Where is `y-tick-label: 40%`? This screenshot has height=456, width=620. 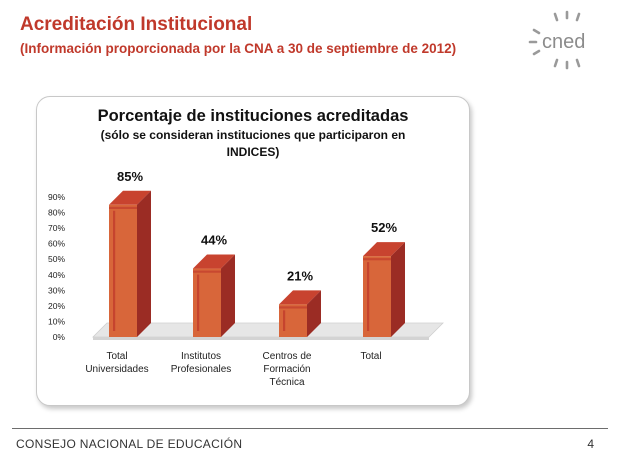
y-tick-label: 40% is located at coordinates (56, 275).